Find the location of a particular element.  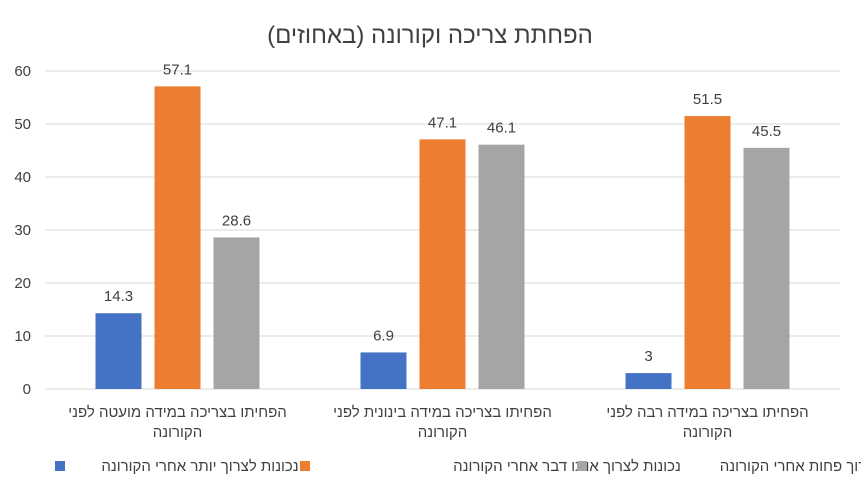

data-label: 51.5 is located at coordinates (707, 99).